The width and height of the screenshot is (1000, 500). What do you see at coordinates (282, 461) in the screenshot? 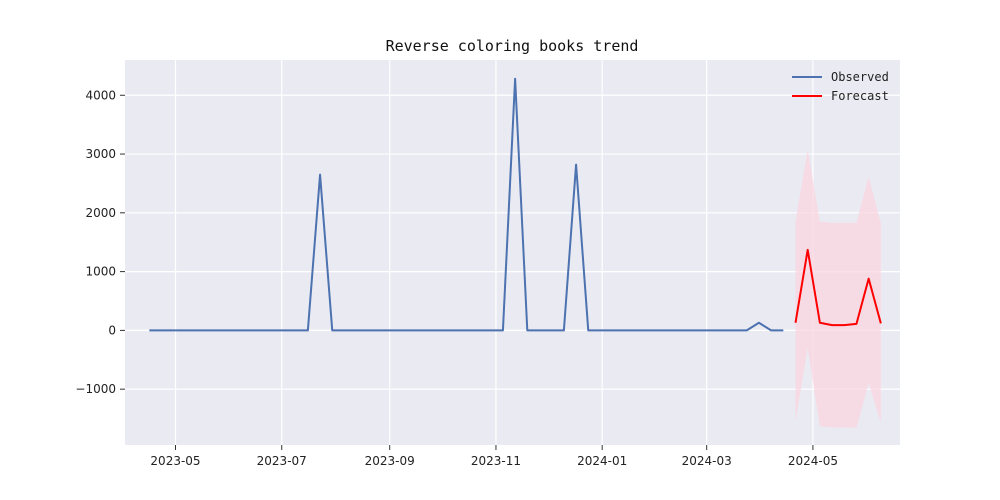
I see `x-tick-label: 2023-07` at bounding box center [282, 461].